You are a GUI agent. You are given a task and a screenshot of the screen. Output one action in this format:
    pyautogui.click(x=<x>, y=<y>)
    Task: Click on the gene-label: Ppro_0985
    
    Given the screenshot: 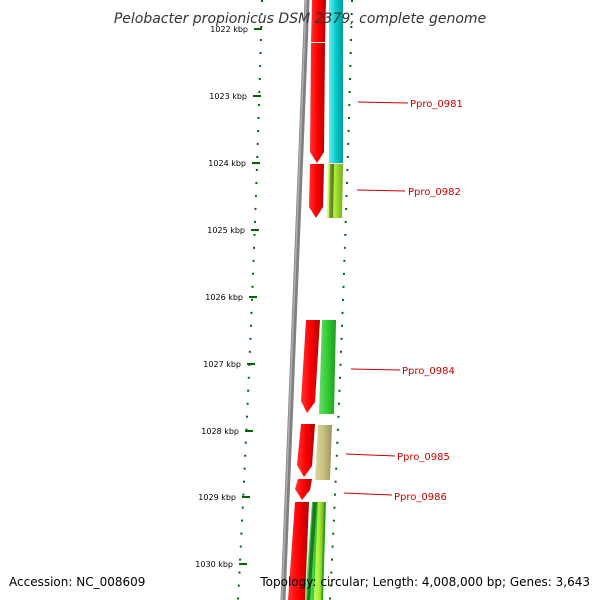 What is the action you would take?
    pyautogui.click(x=423, y=457)
    